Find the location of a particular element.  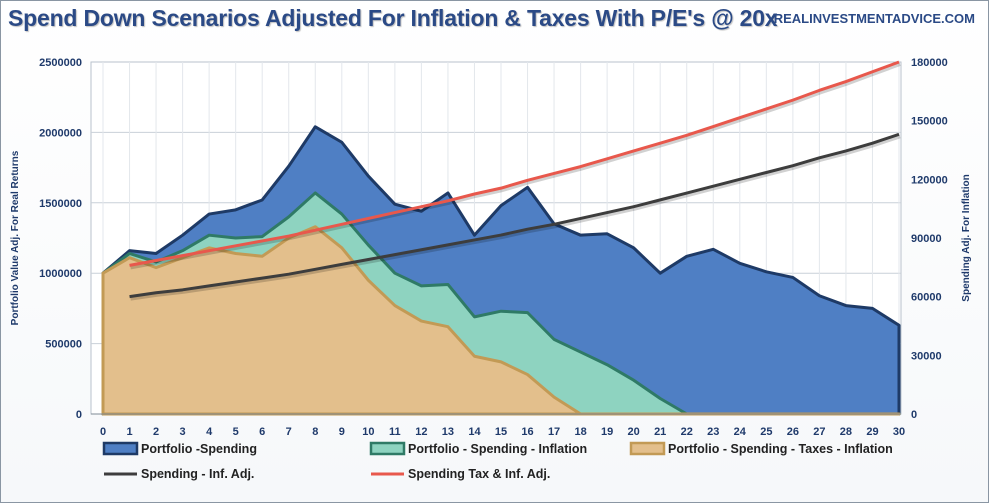

x-tick-label-29: 29 is located at coordinates (872, 432).